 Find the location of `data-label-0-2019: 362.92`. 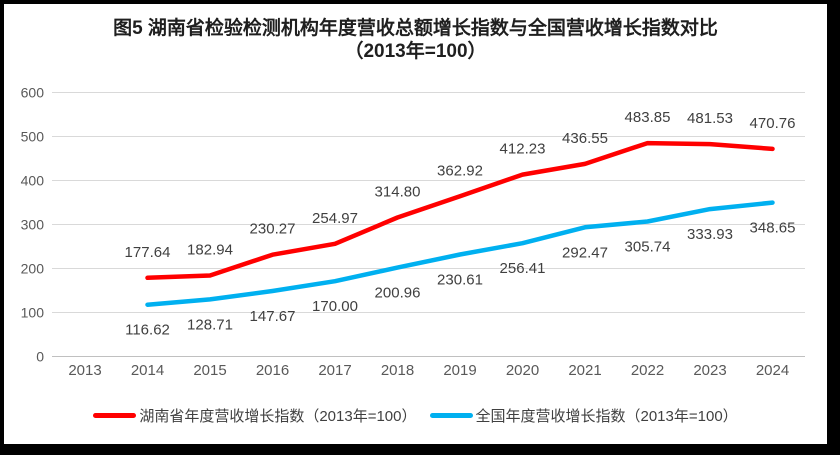

data-label-0-2019: 362.92 is located at coordinates (460, 170).